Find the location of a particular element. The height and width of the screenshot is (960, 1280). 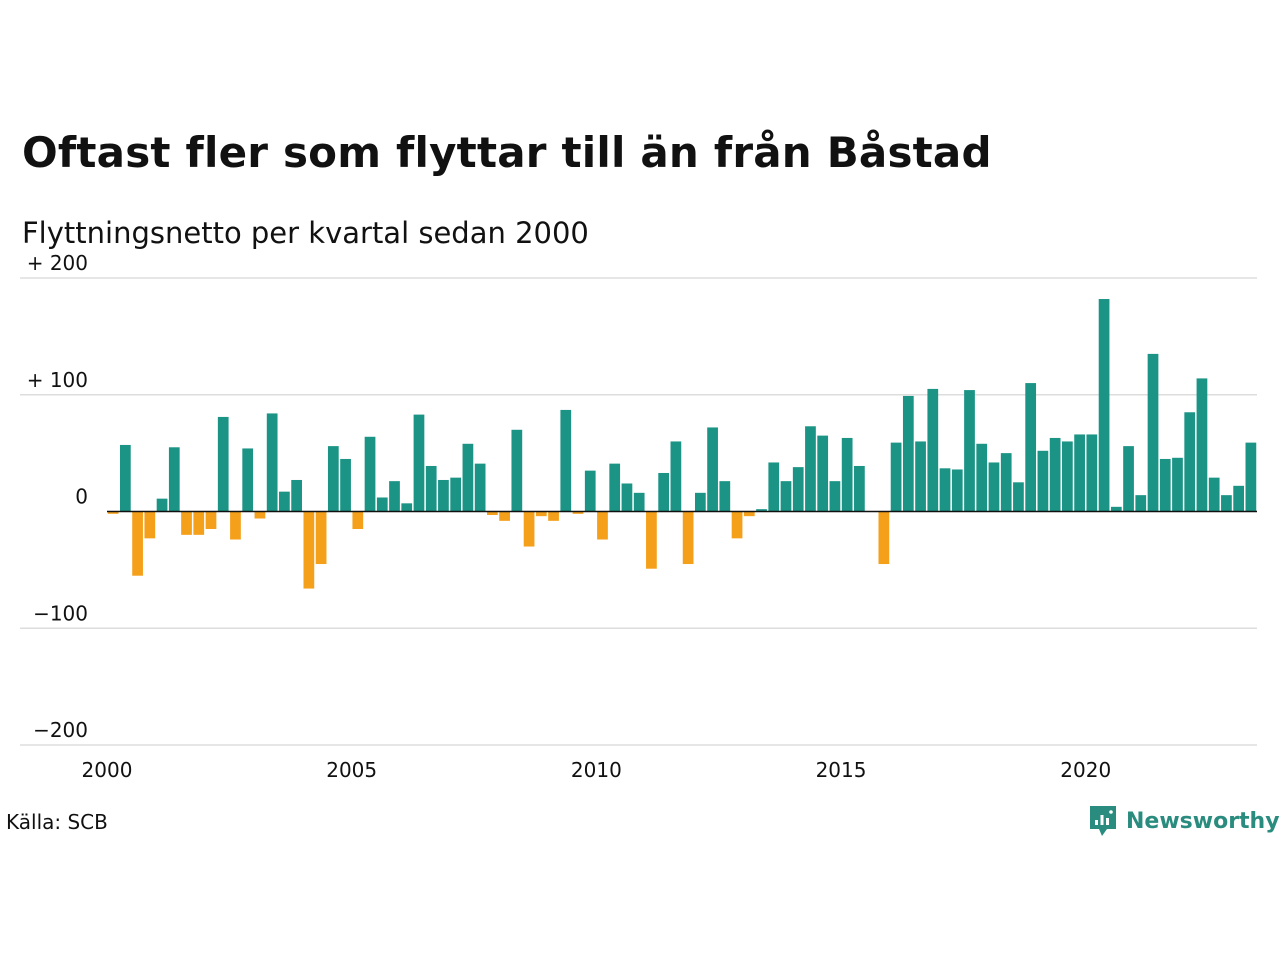

x-tick-label: 2015 is located at coordinates (841, 770).